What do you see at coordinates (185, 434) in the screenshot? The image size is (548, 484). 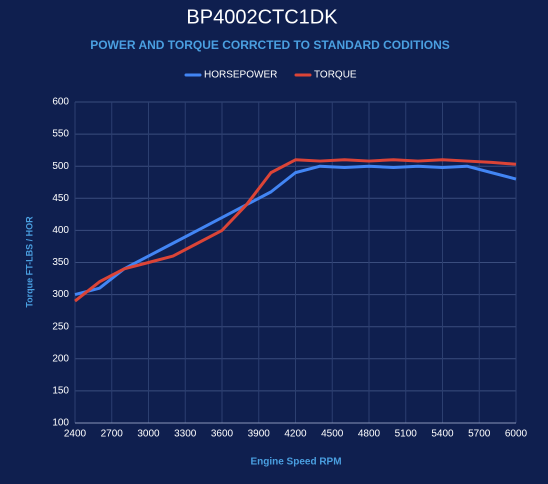 I see `x-tick-label: 3300` at bounding box center [185, 434].